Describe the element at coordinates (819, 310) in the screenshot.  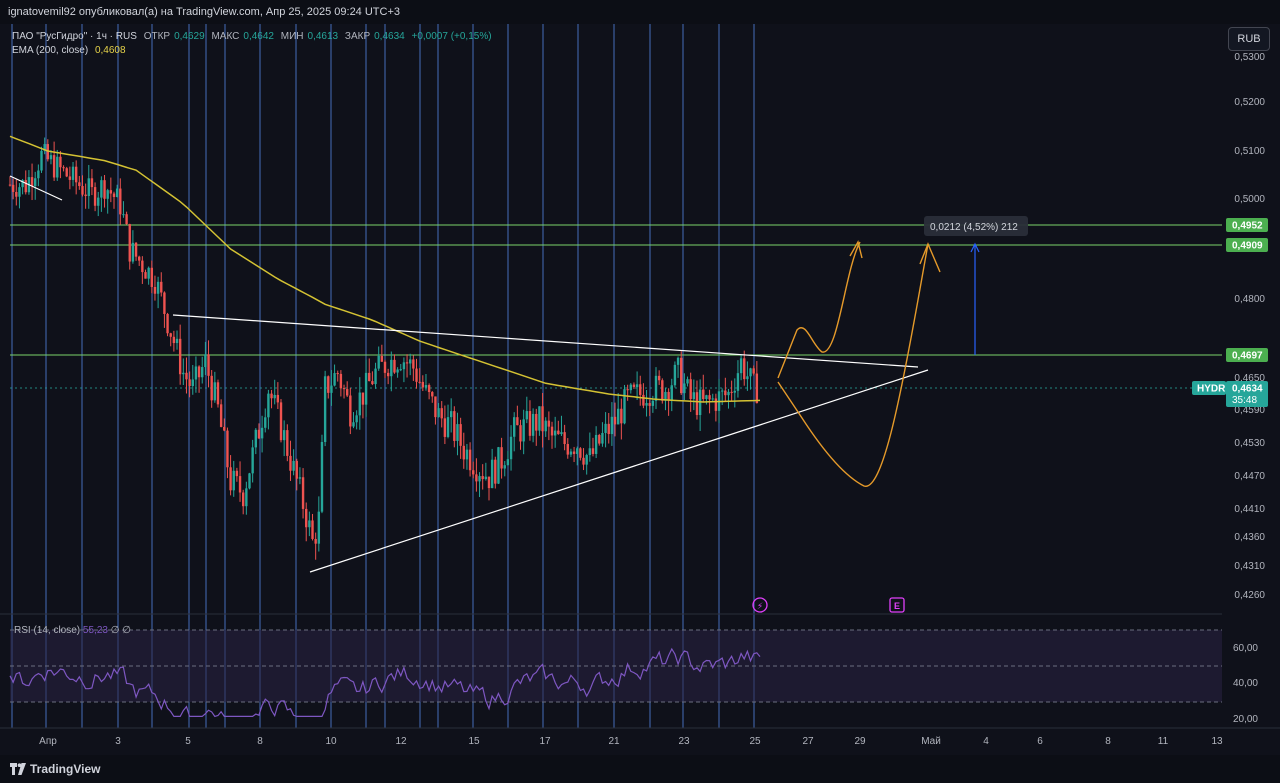
I see `projection-path-up` at that location.